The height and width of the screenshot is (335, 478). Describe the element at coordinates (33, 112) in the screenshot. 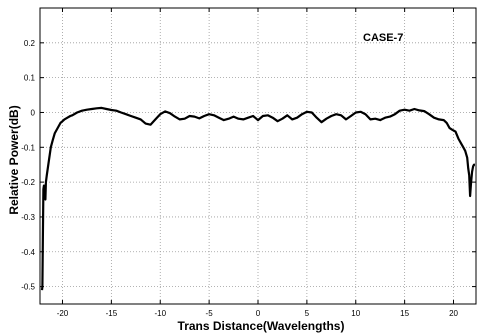

I see `y-tick-label: 0` at that location.